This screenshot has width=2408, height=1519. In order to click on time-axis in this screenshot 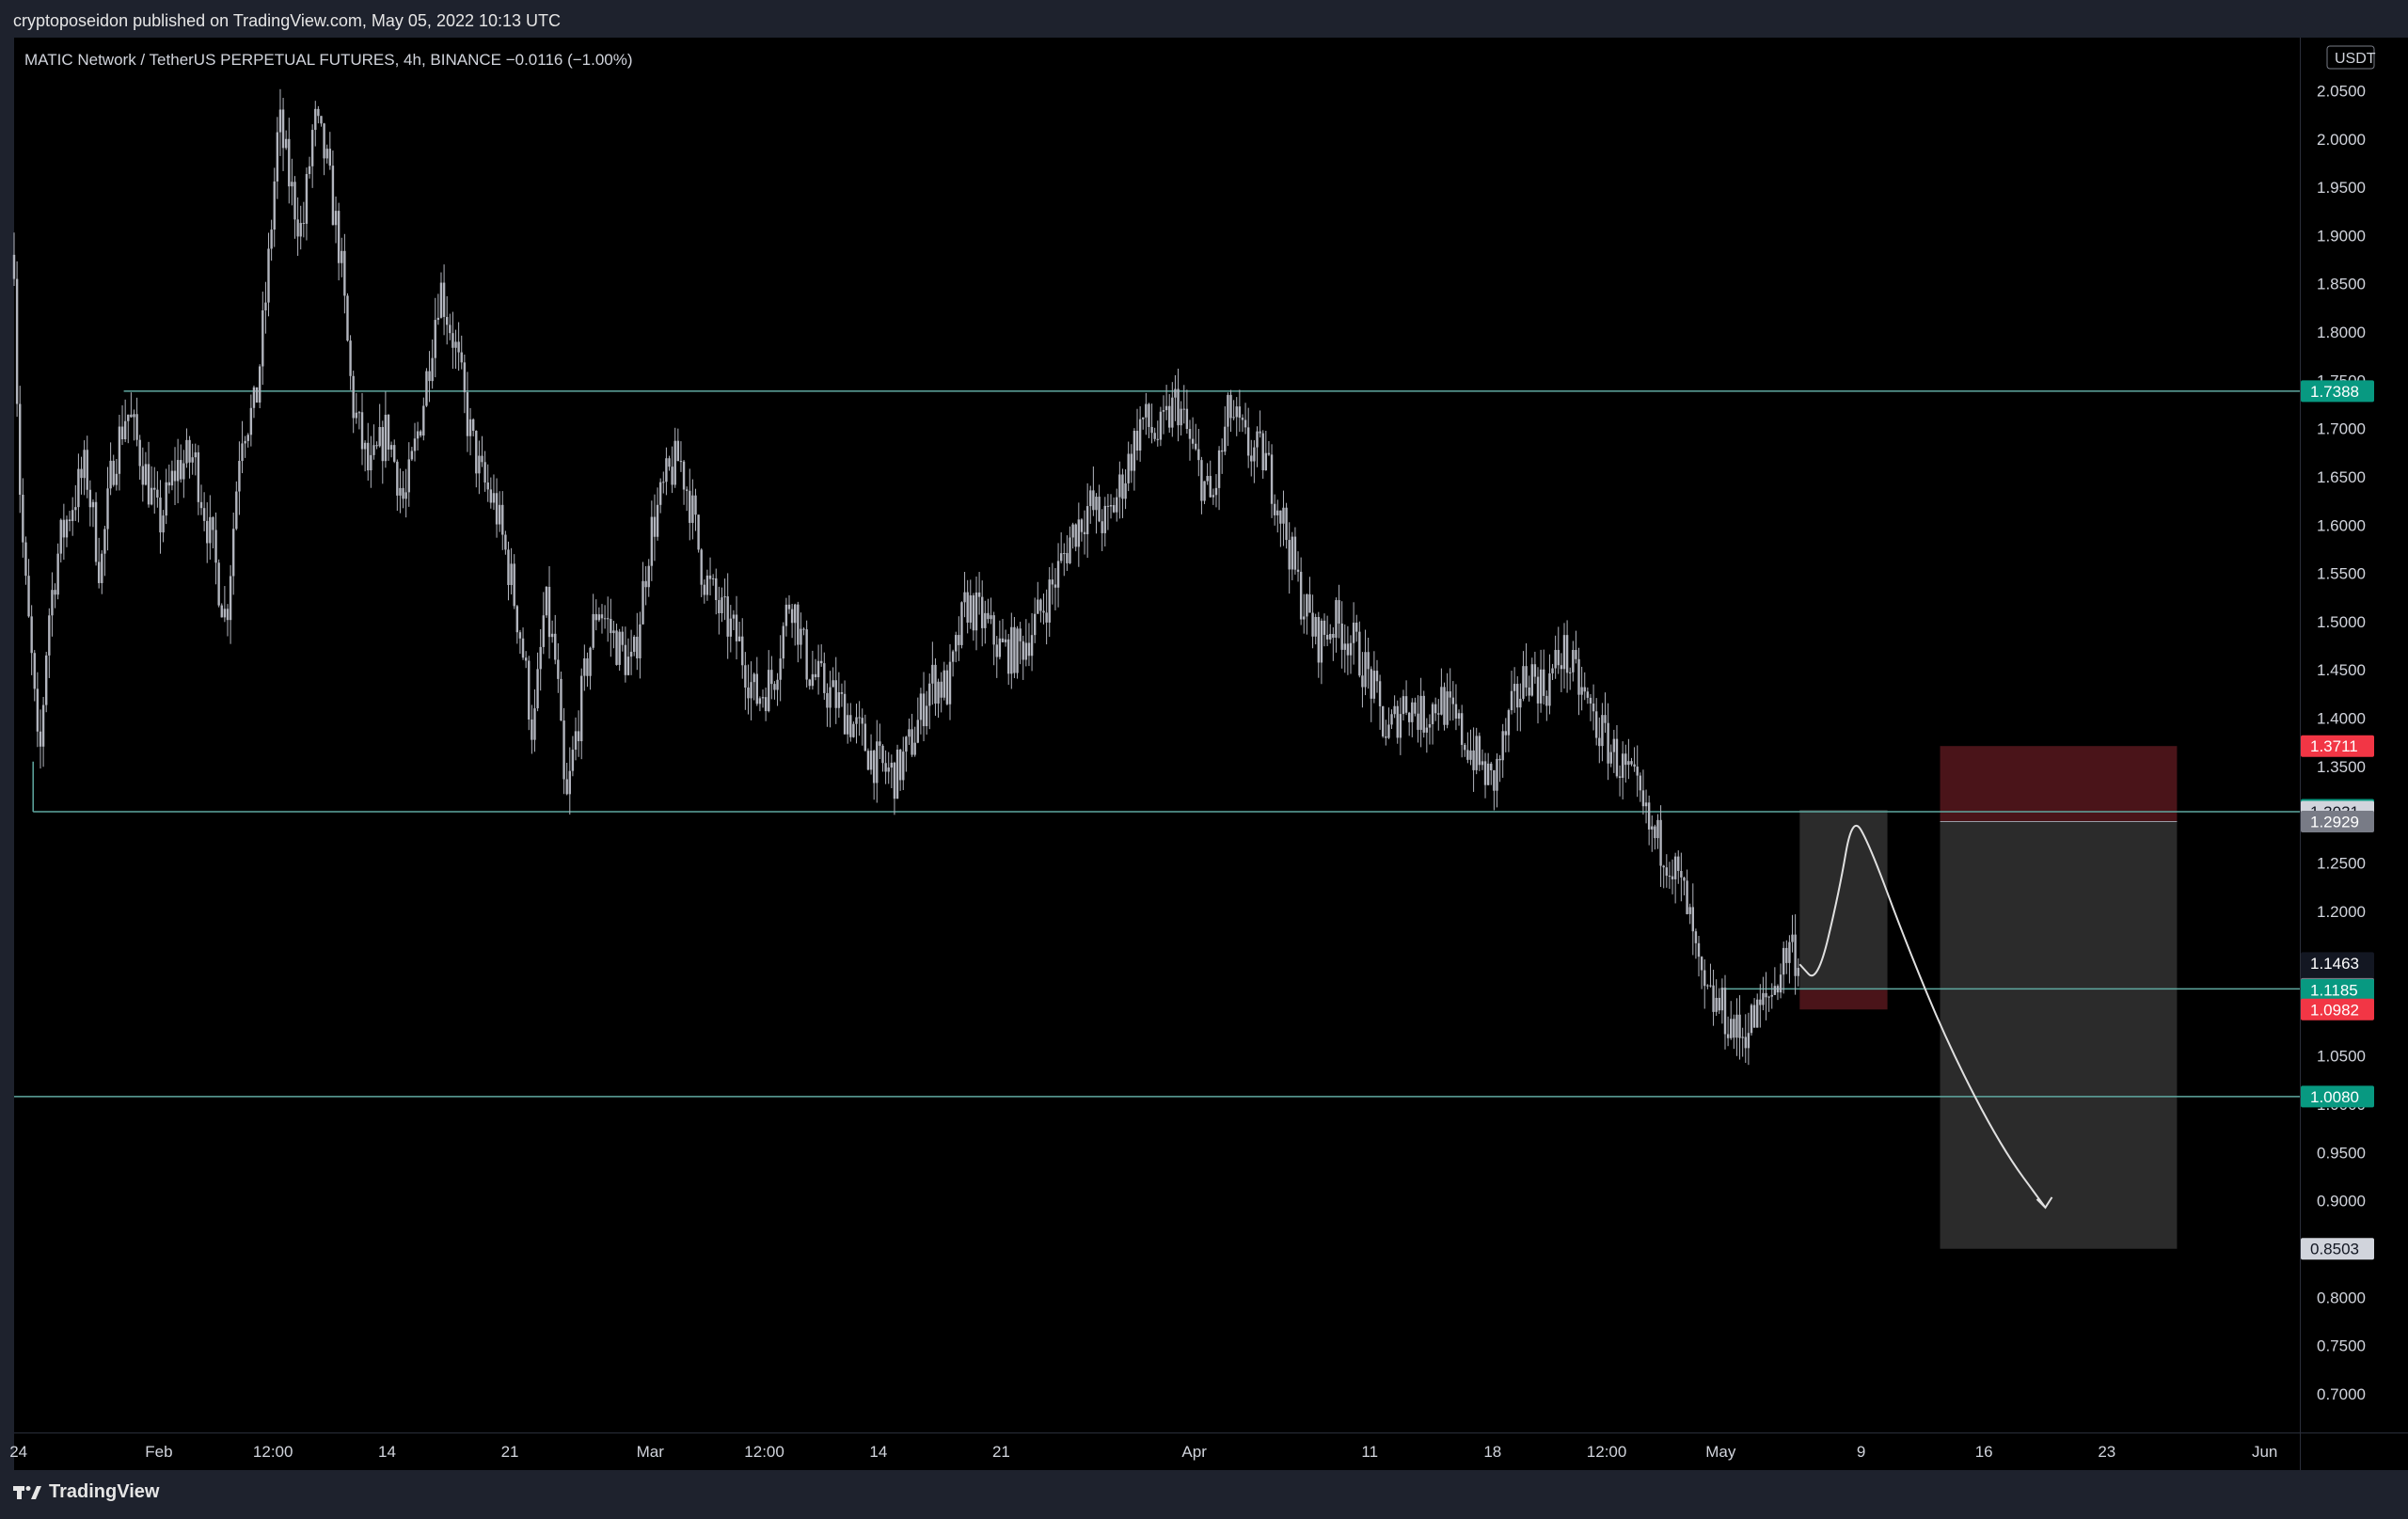, I will do `click(1157, 1451)`.